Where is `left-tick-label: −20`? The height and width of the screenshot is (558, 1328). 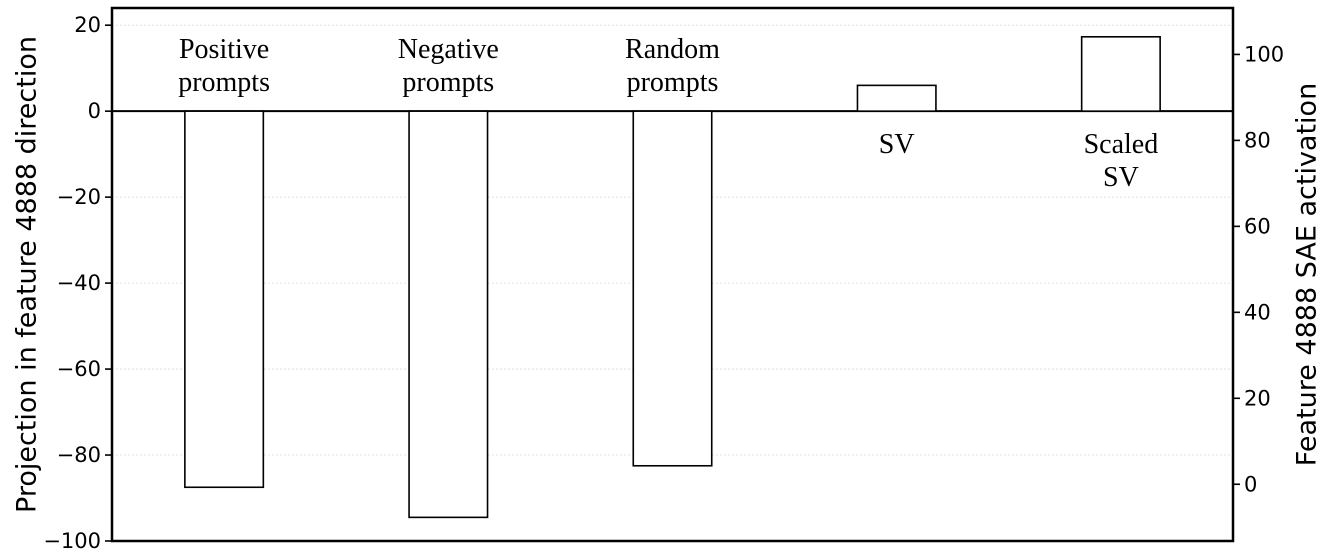 left-tick-label: −20 is located at coordinates (79, 197).